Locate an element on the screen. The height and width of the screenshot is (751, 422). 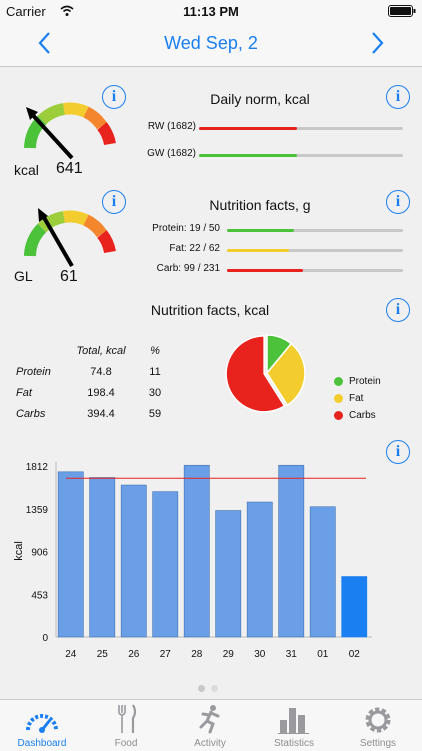
x-tick-label: 30 is located at coordinates (260, 654).